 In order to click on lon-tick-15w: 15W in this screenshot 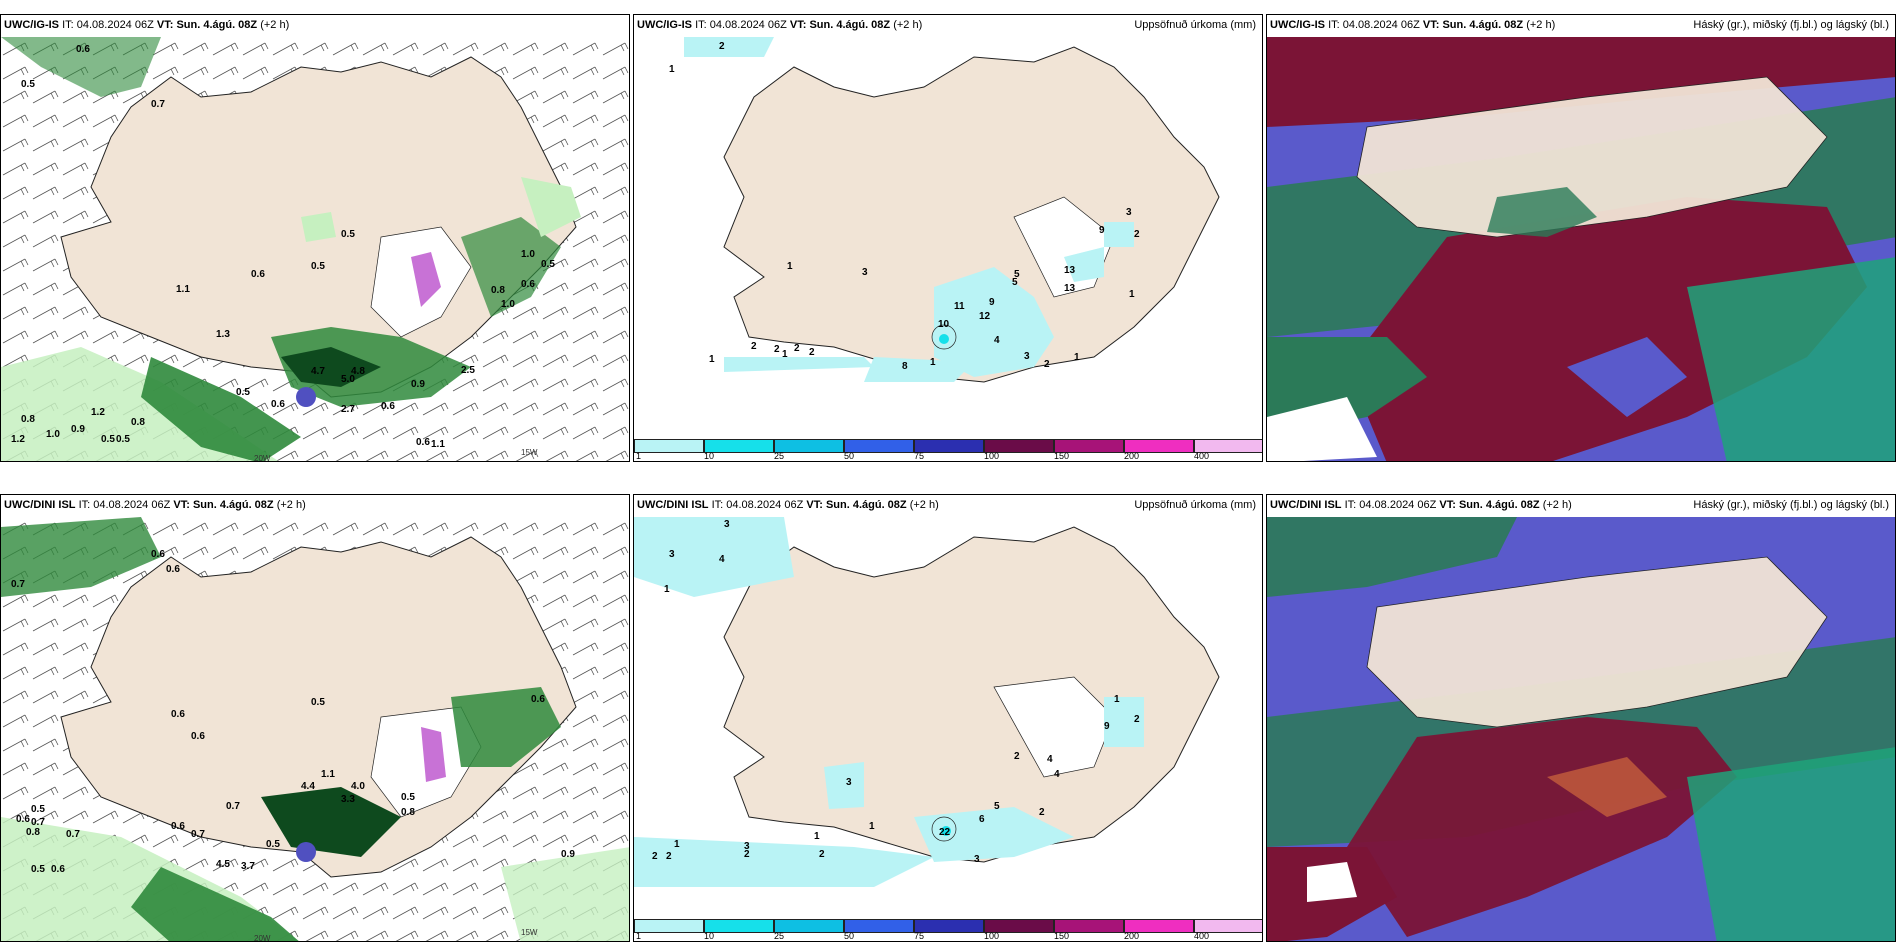, I will do `click(529, 452)`.